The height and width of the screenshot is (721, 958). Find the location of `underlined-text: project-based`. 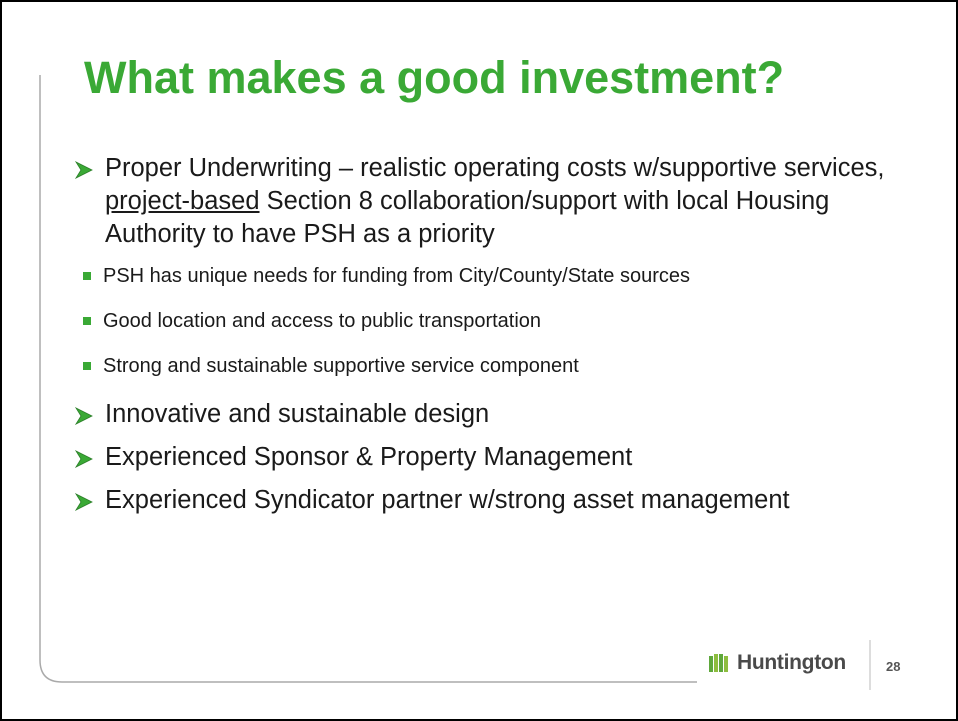

underlined-text: project-based is located at coordinates (182, 201).